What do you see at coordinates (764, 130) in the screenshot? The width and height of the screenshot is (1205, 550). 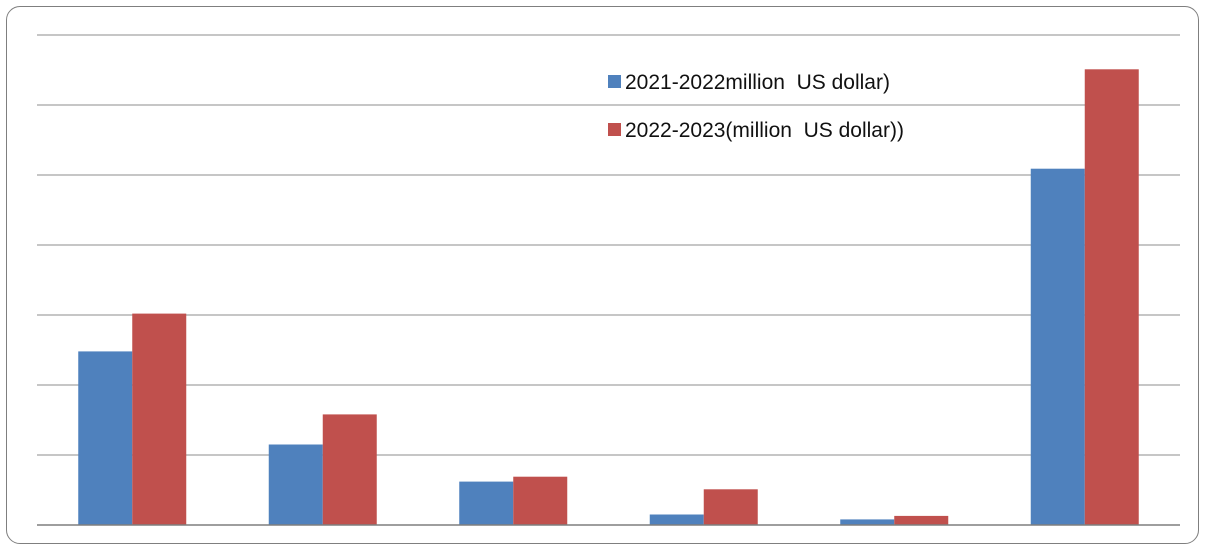 I see `legend-label-2: 2022-2023(million US dollar))` at bounding box center [764, 130].